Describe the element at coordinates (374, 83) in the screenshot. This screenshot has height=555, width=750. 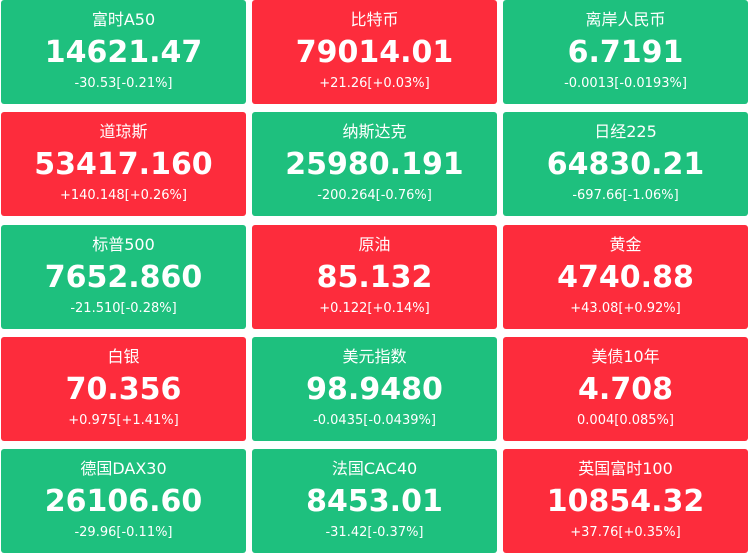
I see `quote-change: +21.26[+0.03%]` at that location.